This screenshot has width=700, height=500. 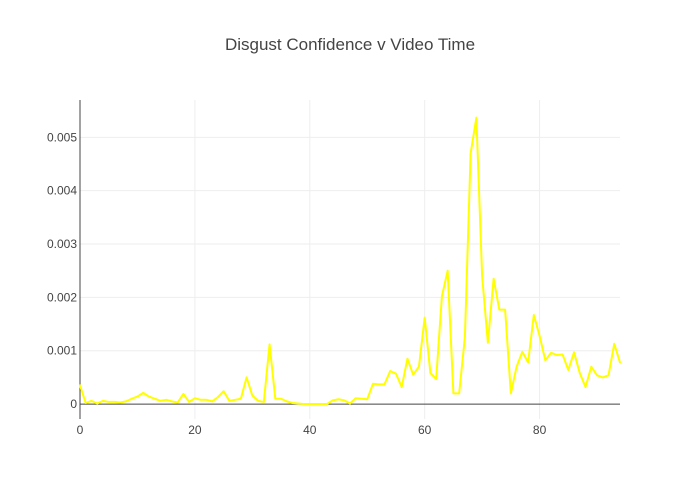 What do you see at coordinates (80, 430) in the screenshot?
I see `x-tick-label: 0` at bounding box center [80, 430].